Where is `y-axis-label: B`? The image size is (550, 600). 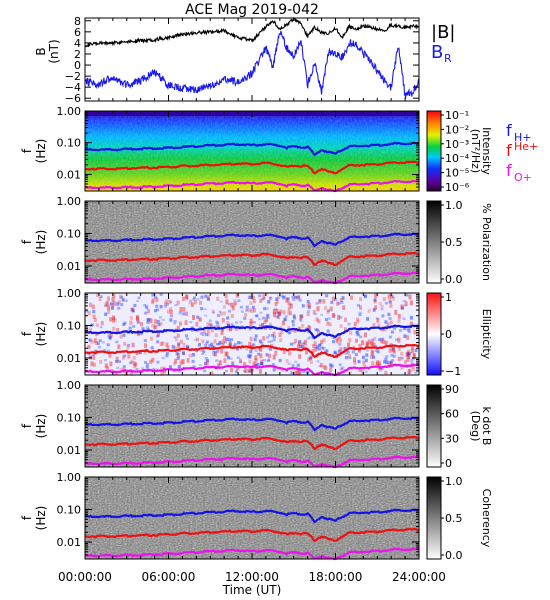
y-axis-label: B is located at coordinates (41, 51).